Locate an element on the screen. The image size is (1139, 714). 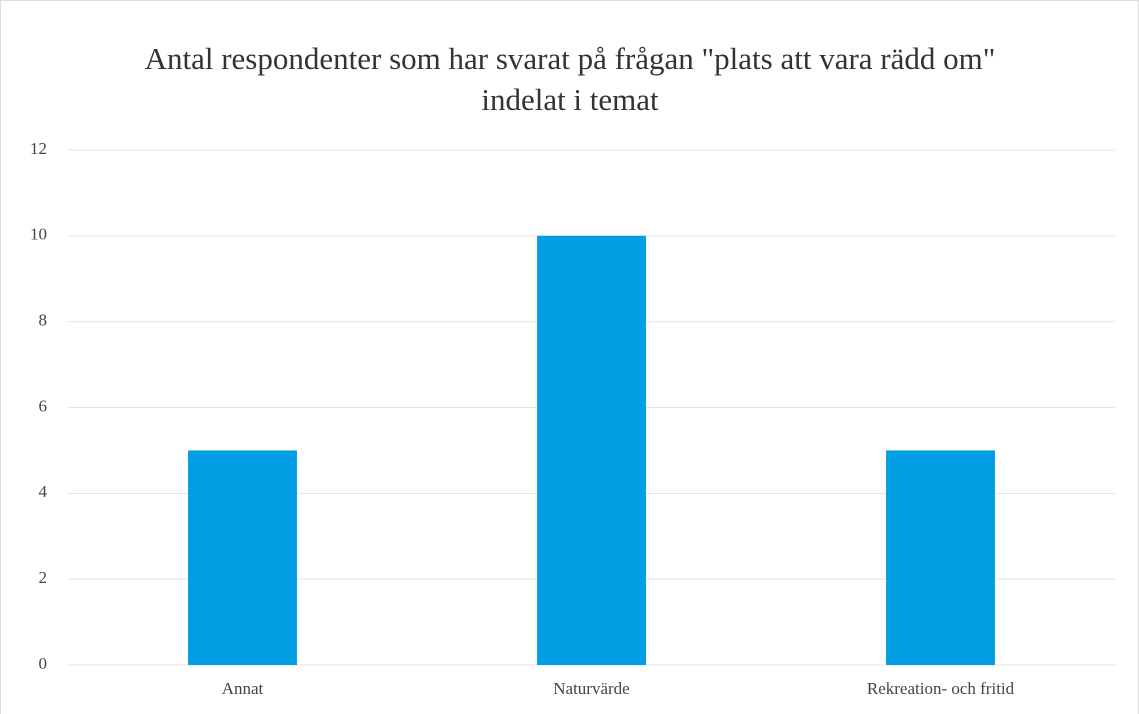
y-tick-label: 8 is located at coordinates (43, 320).